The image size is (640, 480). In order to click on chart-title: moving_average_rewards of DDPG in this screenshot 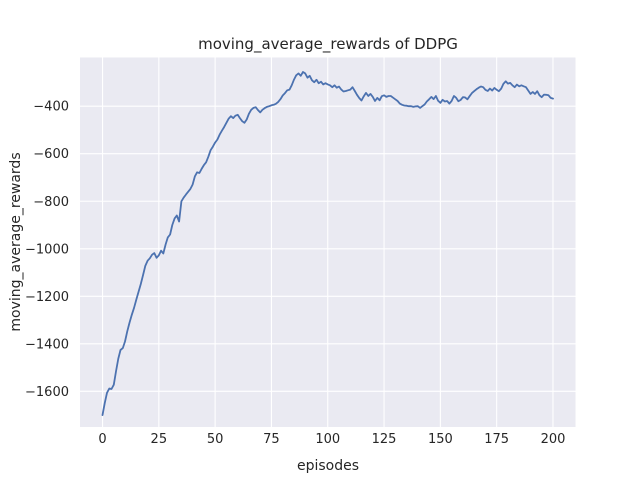, I will do `click(328, 44)`.